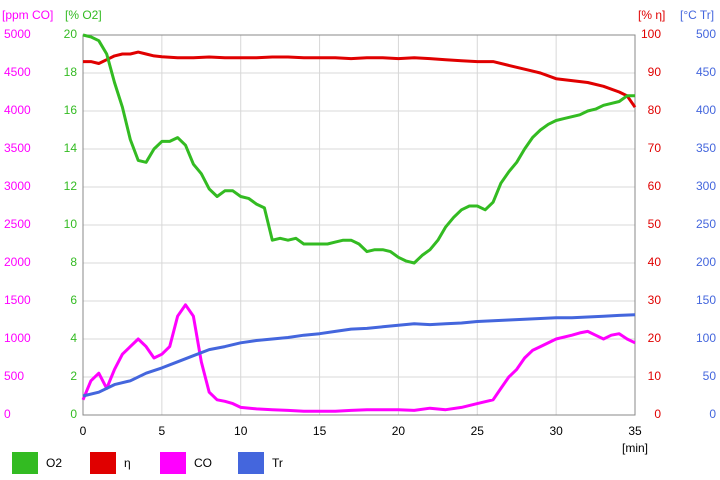  I want to click on x-axis-label: [min], so click(635, 448).